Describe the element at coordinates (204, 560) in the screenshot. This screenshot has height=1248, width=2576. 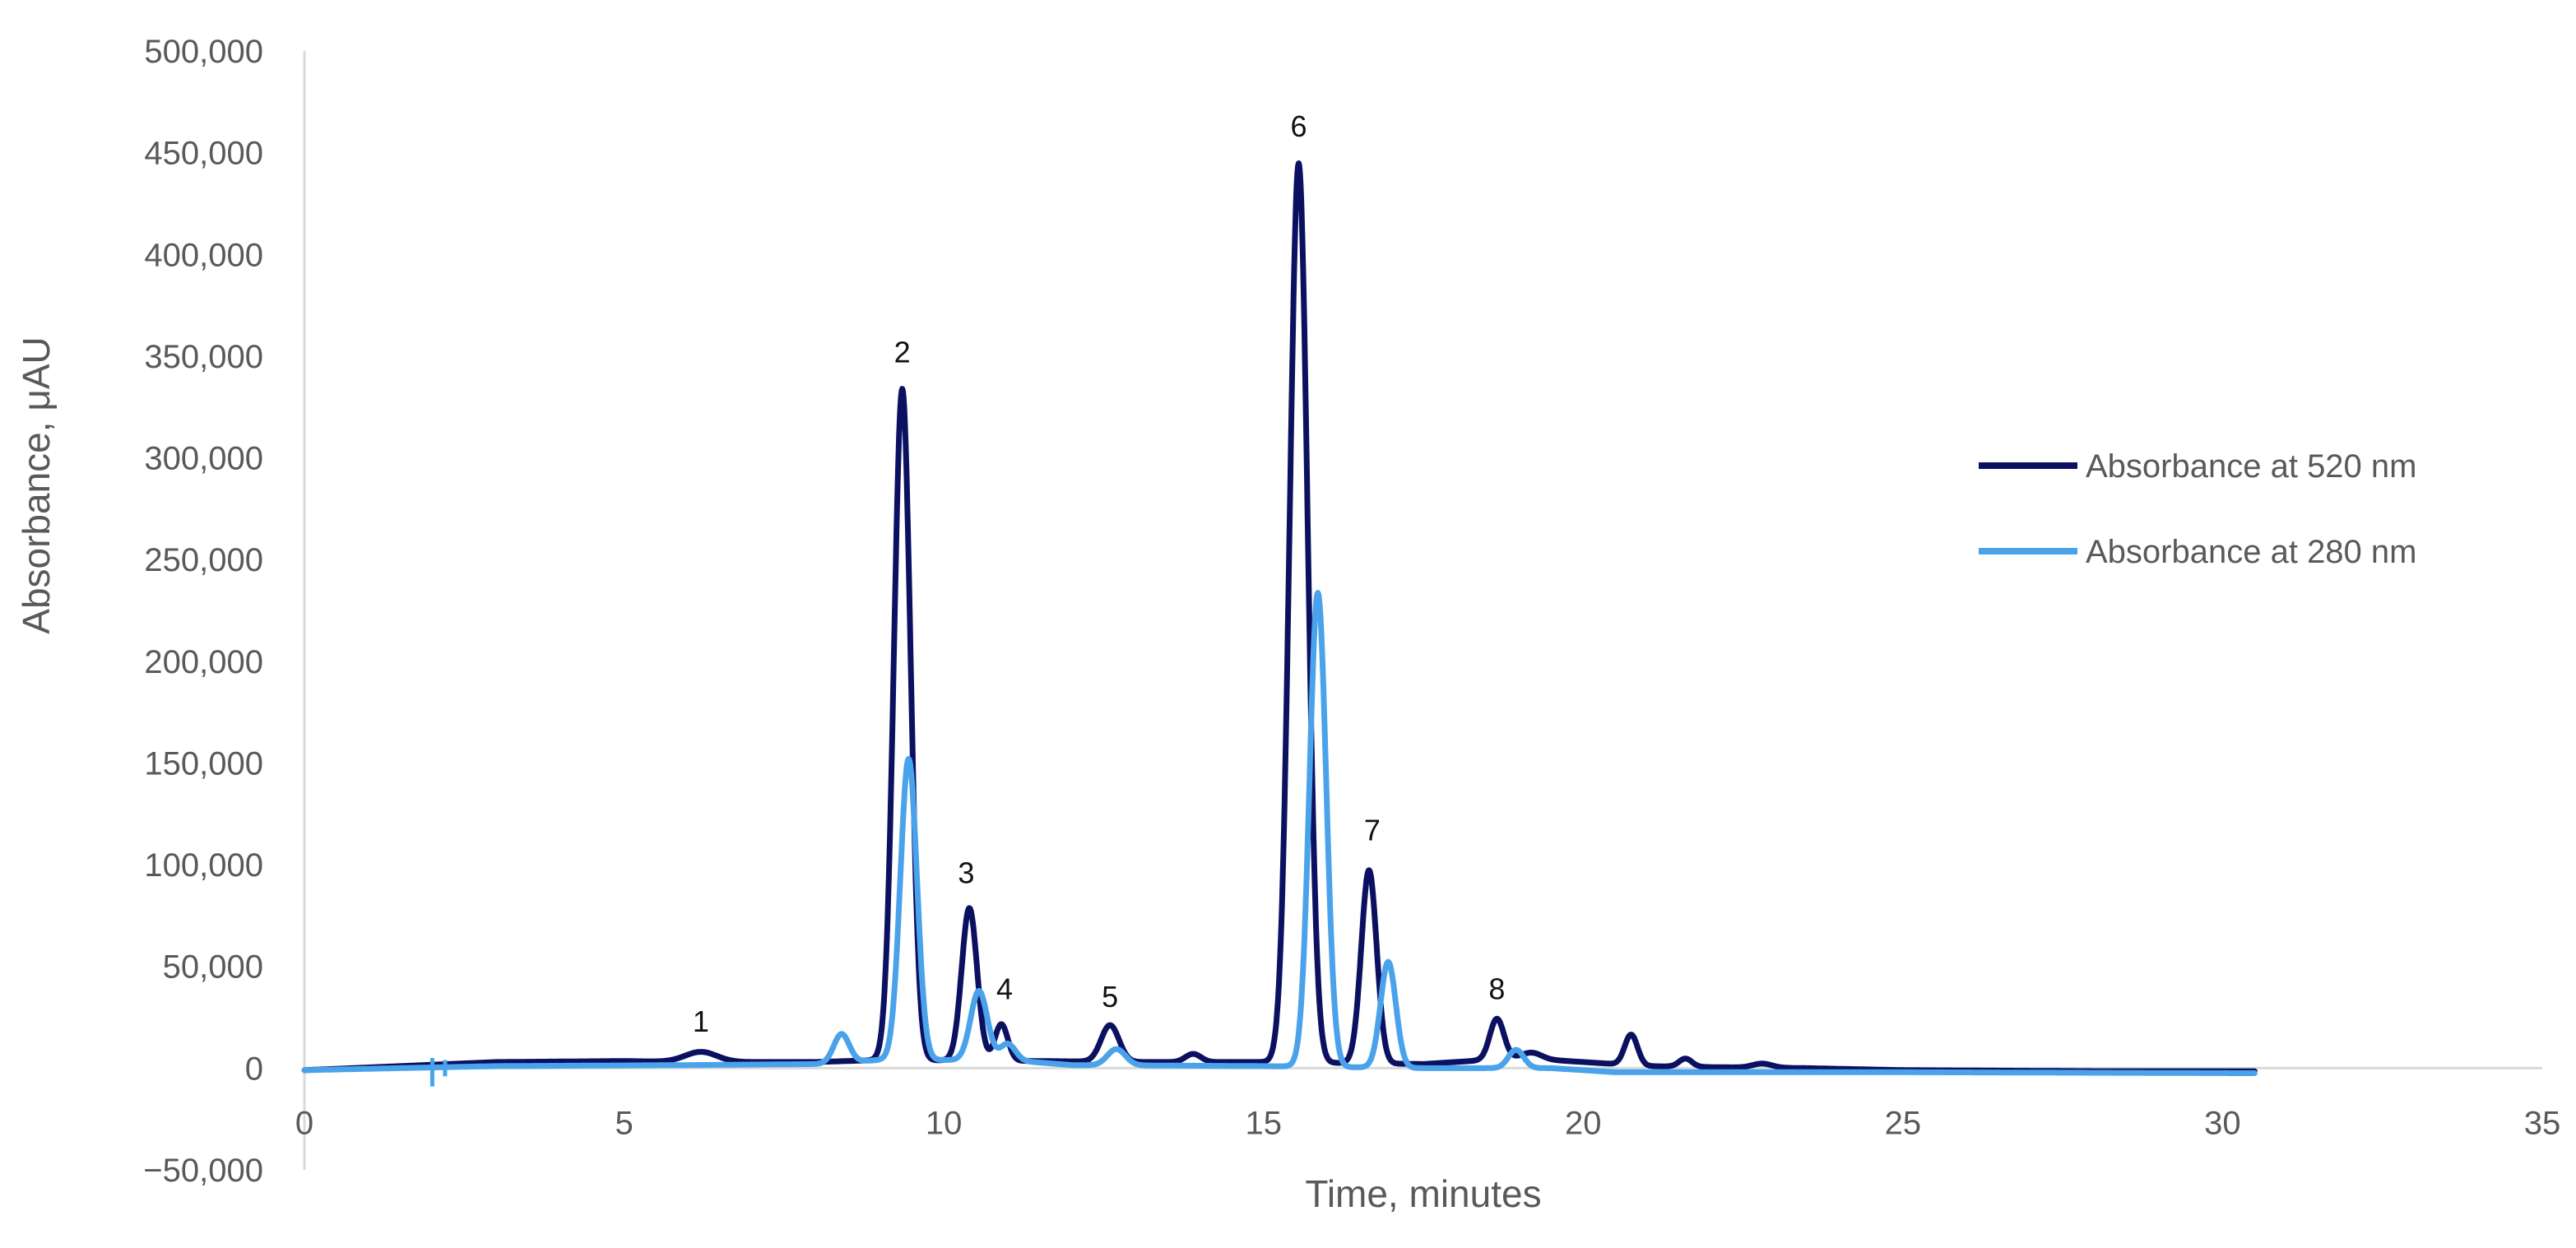
I see `y-tick-label: 250,000` at that location.